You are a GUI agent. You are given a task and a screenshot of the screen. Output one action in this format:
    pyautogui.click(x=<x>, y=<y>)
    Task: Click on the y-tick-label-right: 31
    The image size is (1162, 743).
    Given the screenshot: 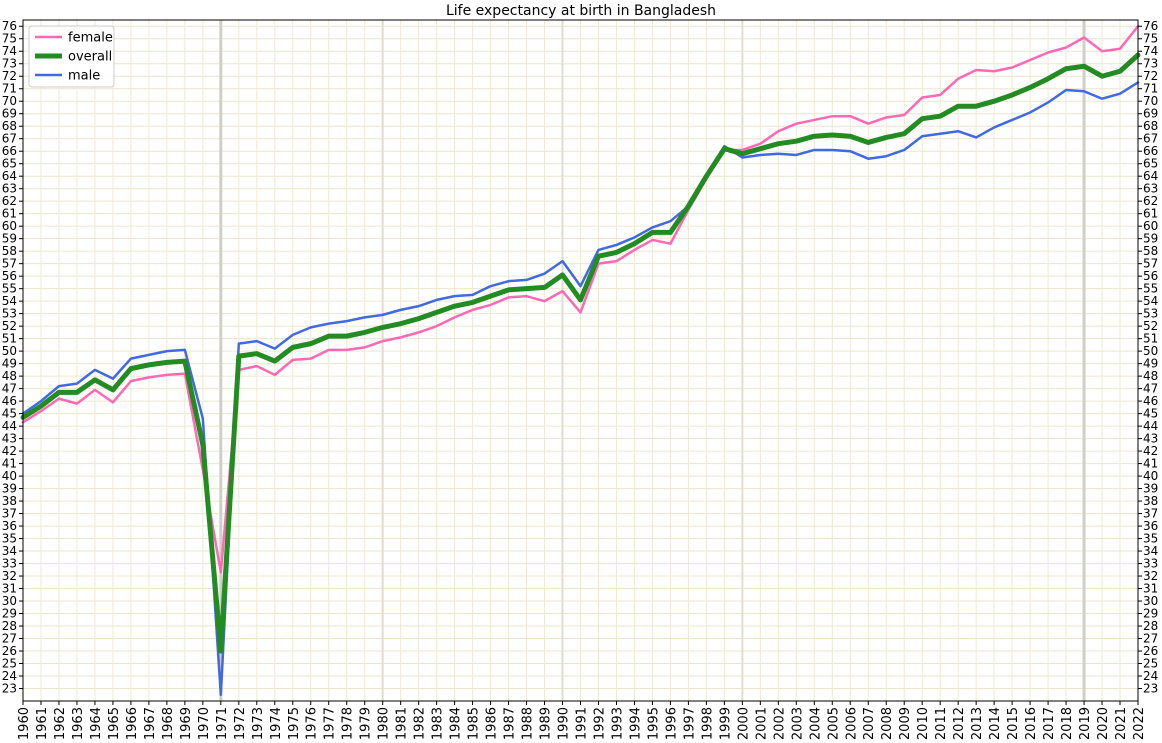 What is the action you would take?
    pyautogui.click(x=1150, y=589)
    